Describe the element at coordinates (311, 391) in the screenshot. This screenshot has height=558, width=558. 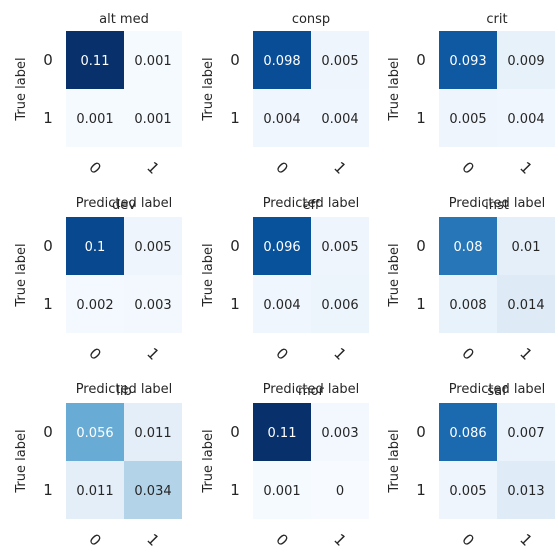
I see `panel-title: mor` at that location.